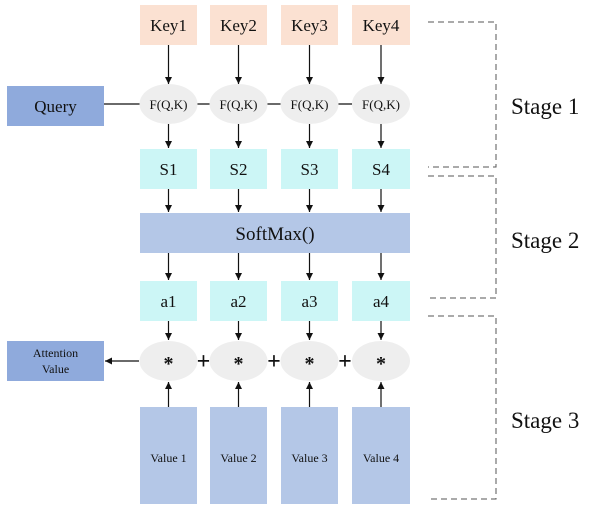 This screenshot has height=512, width=600. I want to click on attention-value-box, so click(55, 361).